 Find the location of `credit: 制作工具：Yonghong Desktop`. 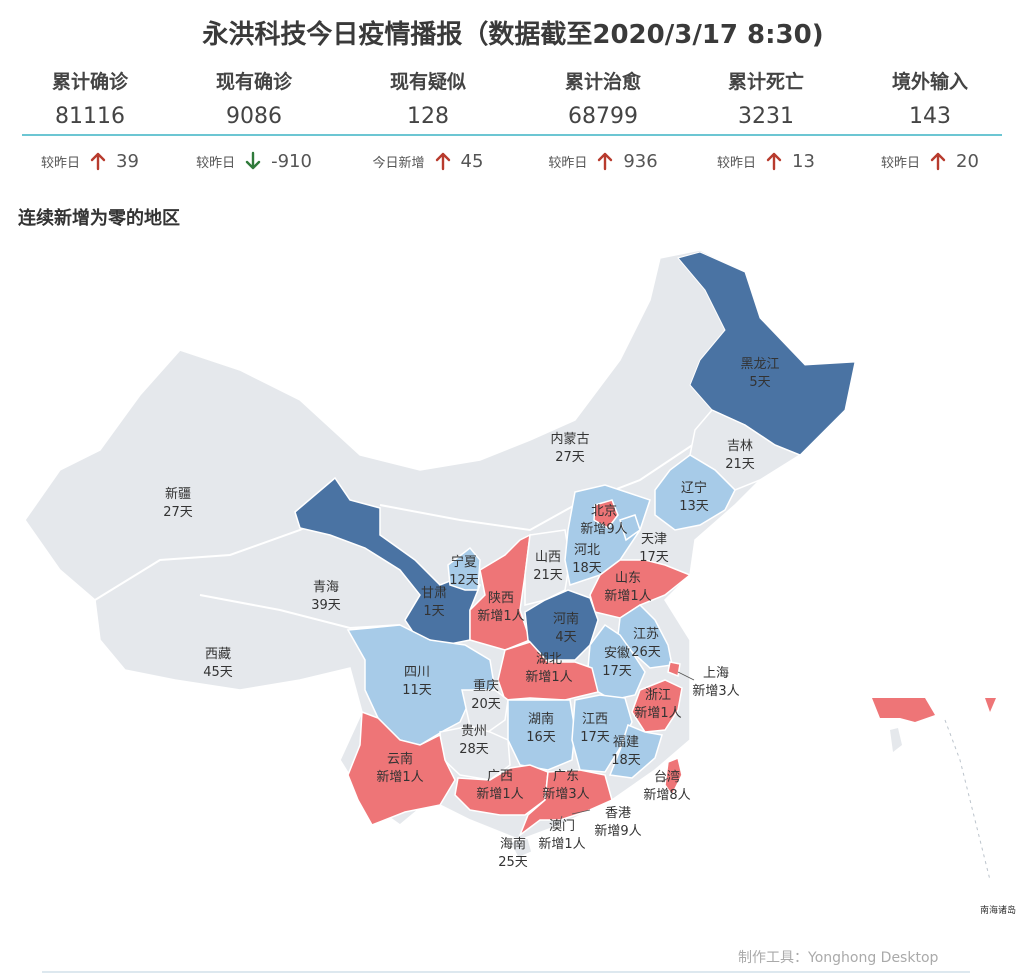

credit: 制作工具：Yonghong Desktop is located at coordinates (838, 958).